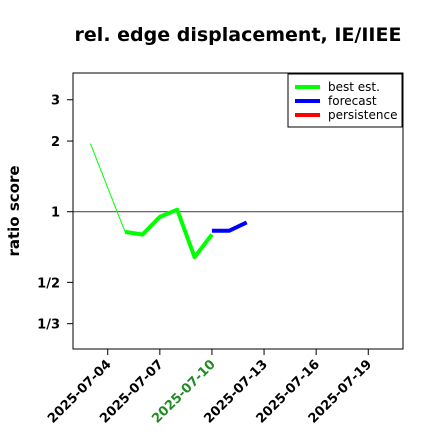 This screenshot has height=440, width=440. Describe the element at coordinates (48, 283) in the screenshot. I see `y-tick-label: 1/2` at that location.